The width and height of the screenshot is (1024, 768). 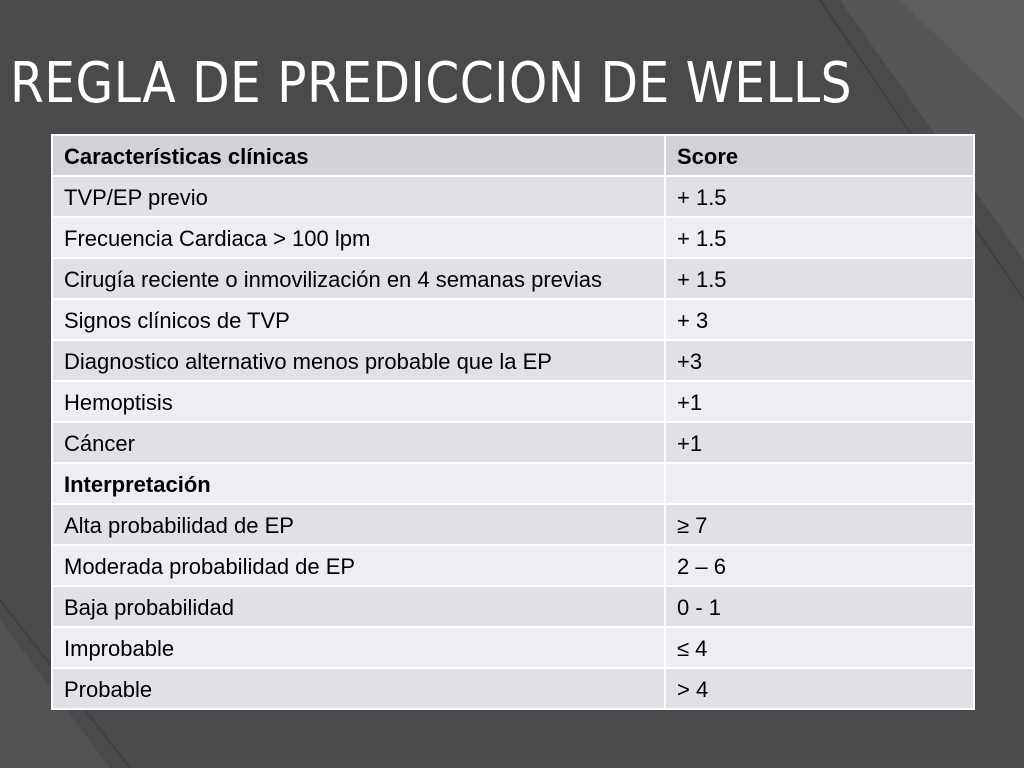 I want to click on table-row: Signos clínicos de TVP + 3, so click(x=513, y=319).